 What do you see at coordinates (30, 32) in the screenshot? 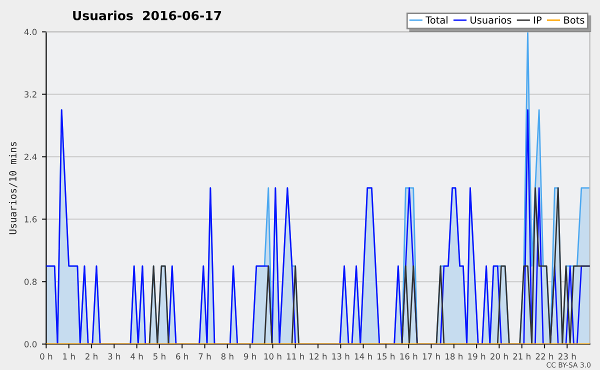
I see `y-tick-label: 4.0` at bounding box center [30, 32].